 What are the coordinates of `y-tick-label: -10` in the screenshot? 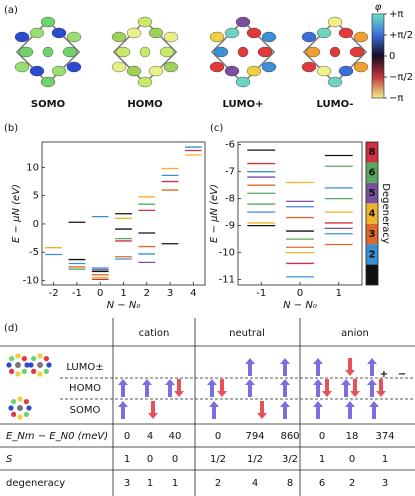 It's located at (31, 280).